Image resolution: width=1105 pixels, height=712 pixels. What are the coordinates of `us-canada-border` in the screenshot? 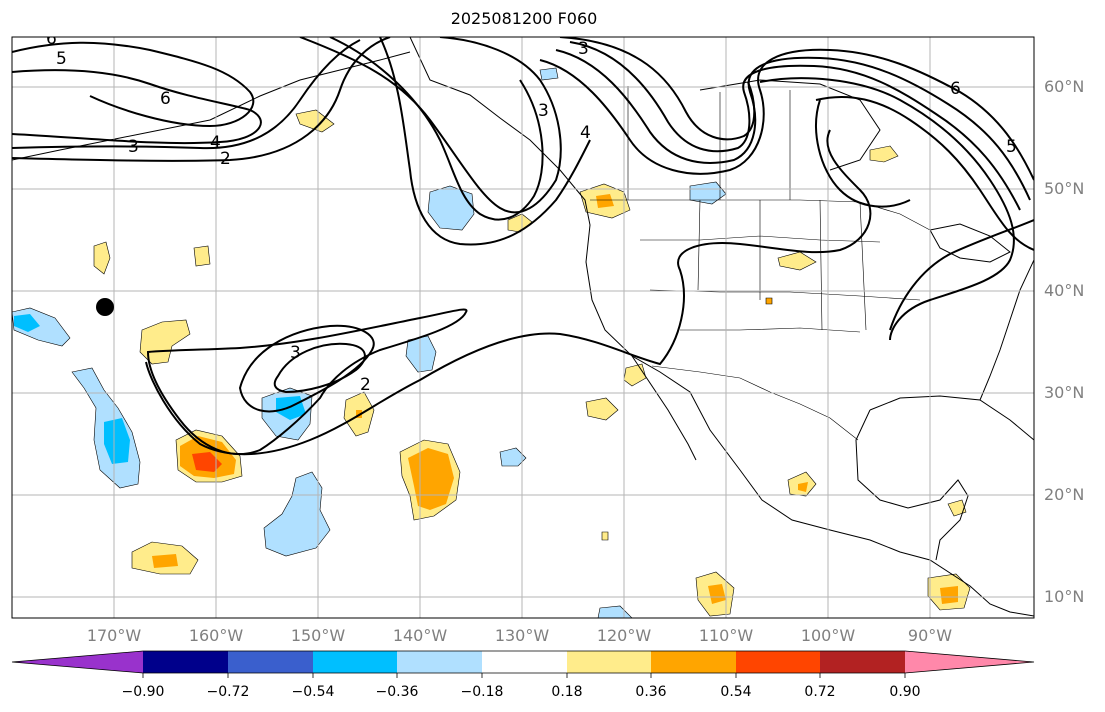 It's located at (760, 215).